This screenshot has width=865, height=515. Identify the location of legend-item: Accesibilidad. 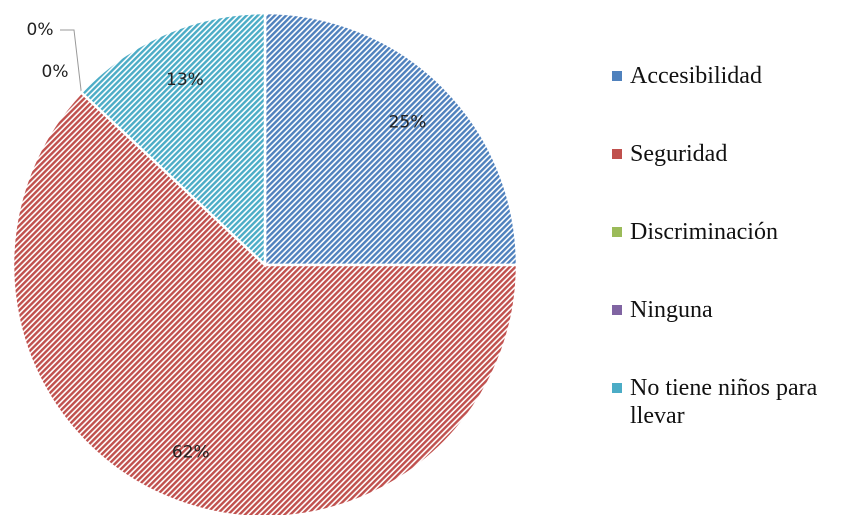
(734, 101).